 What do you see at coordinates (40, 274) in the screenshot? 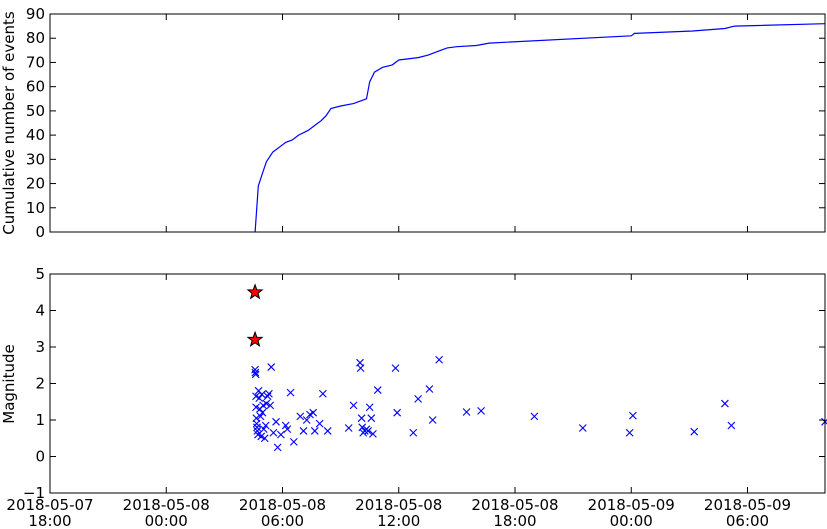
I see `magnitude-y-tick-label: 5` at bounding box center [40, 274].